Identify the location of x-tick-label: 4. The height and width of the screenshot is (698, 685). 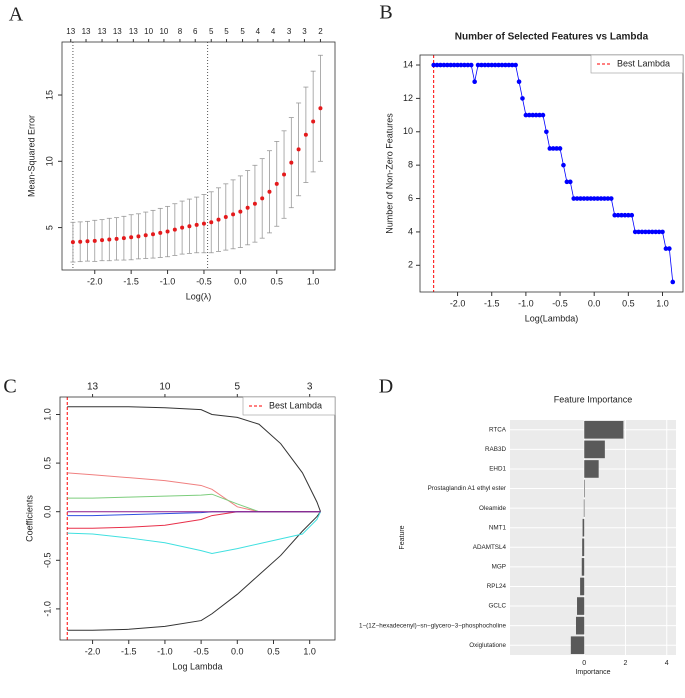
(667, 663).